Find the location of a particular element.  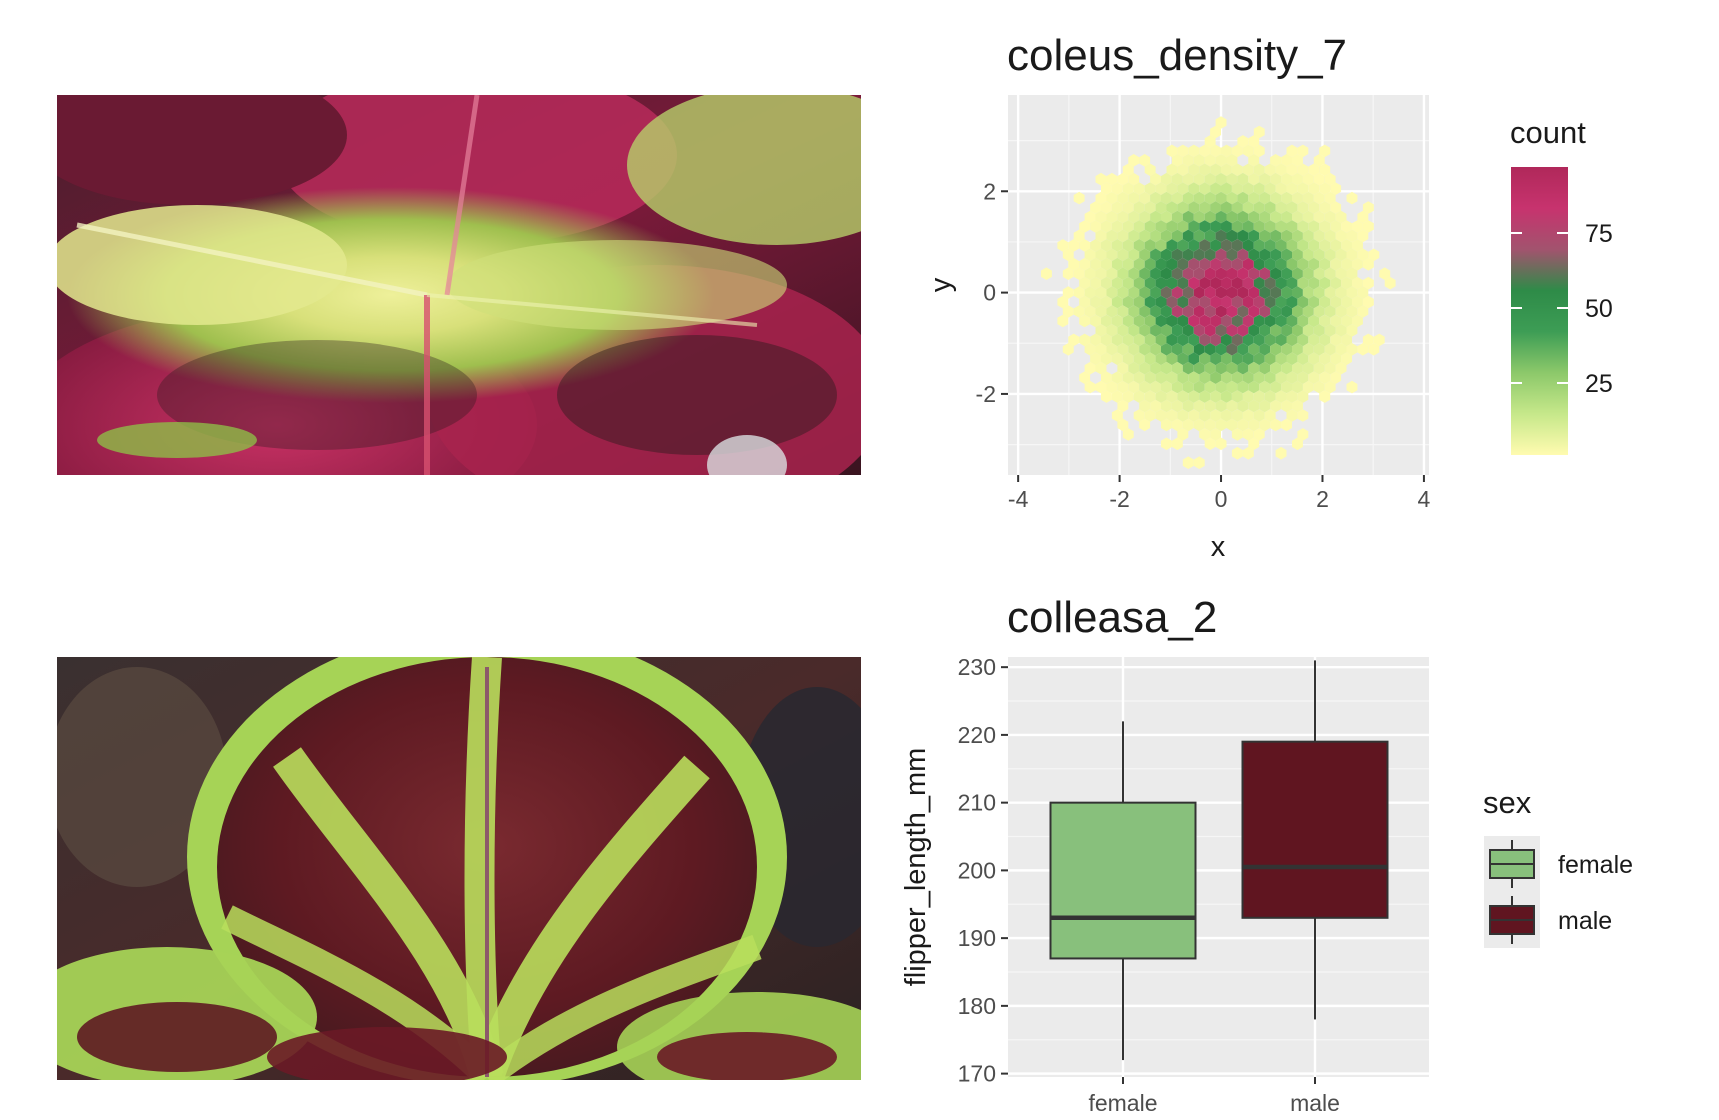

colorbar-ticks: 25 50 75 is located at coordinates (1562, 309).